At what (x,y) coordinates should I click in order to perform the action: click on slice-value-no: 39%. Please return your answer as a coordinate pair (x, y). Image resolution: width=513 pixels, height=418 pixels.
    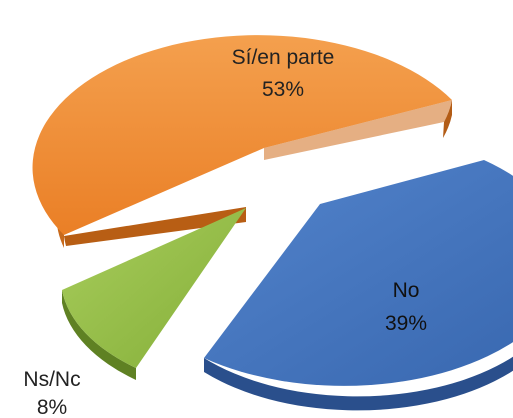
    Looking at the image, I should click on (406, 323).